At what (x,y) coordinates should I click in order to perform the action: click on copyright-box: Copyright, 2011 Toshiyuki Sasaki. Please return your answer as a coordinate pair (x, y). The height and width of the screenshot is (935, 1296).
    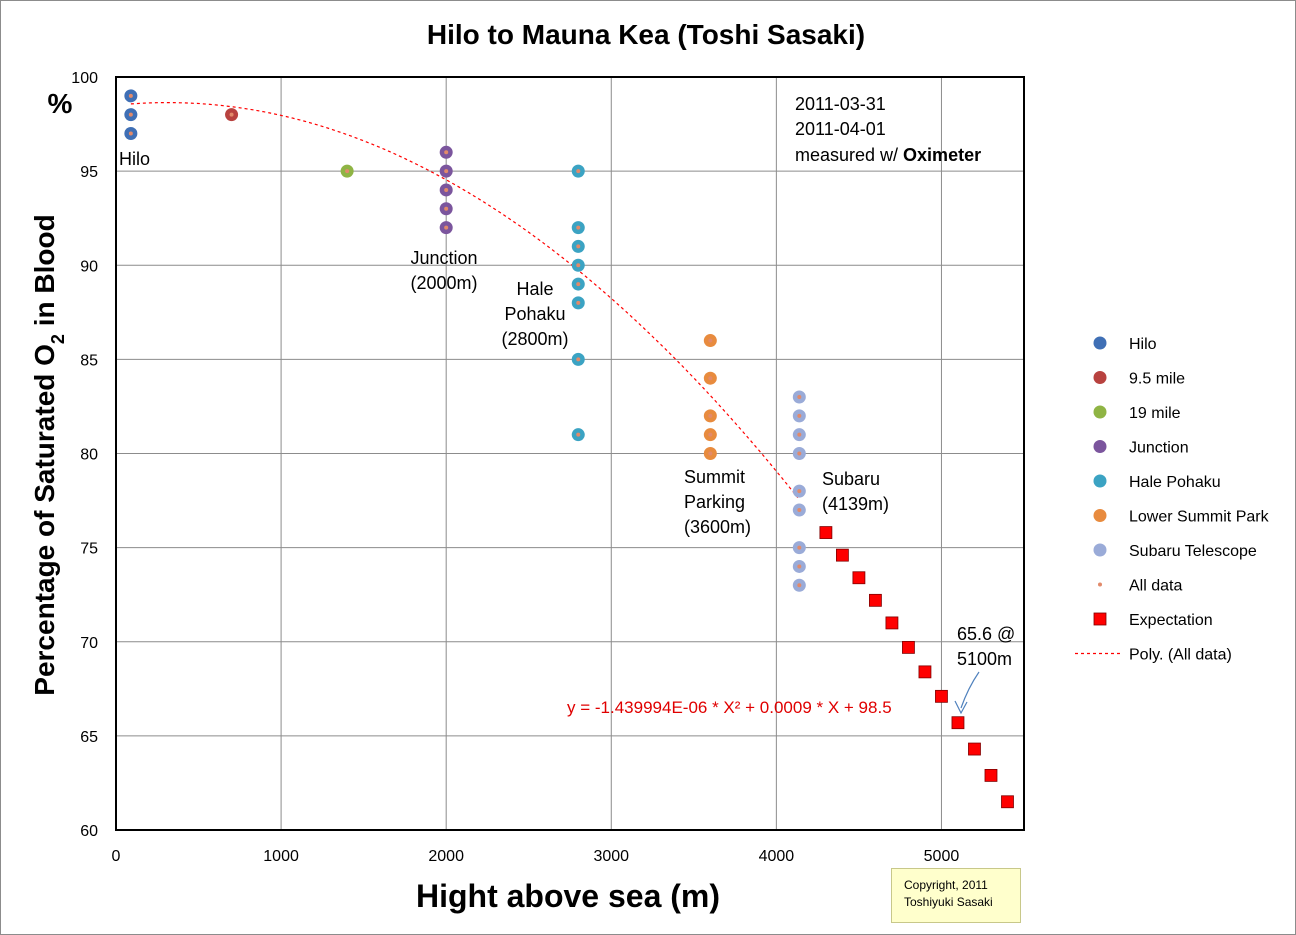
    Looking at the image, I should click on (956, 895).